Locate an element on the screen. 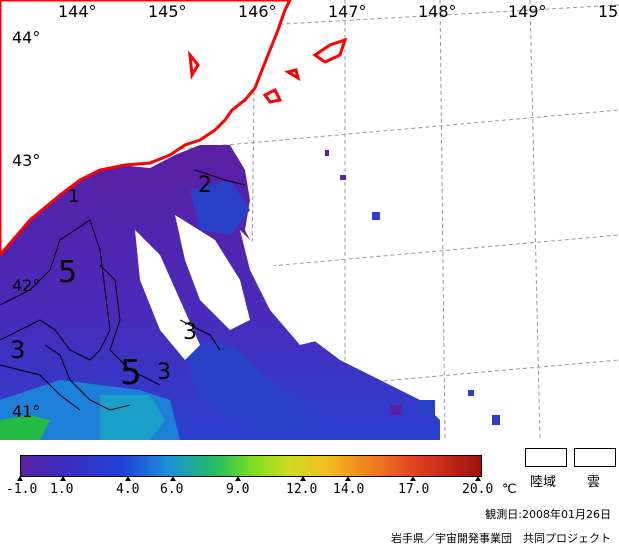 Image resolution: width=619 pixels, height=546 pixels. longitude-label-147: 147° is located at coordinates (347, 11).